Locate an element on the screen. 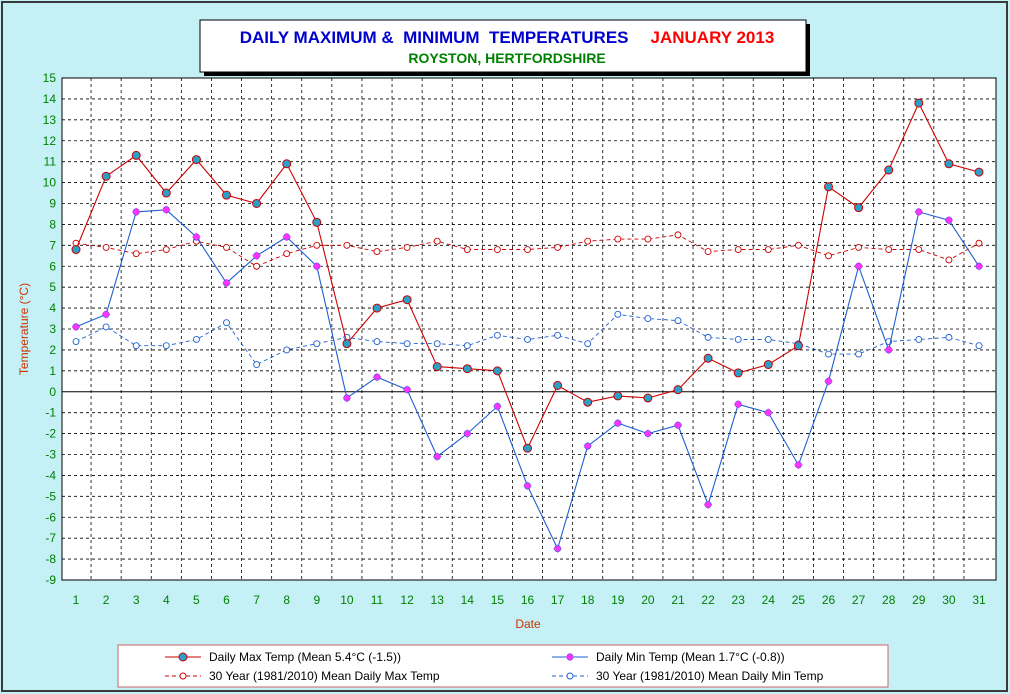 This screenshot has width=1010, height=694. x-tick-label: 19 is located at coordinates (618, 600).